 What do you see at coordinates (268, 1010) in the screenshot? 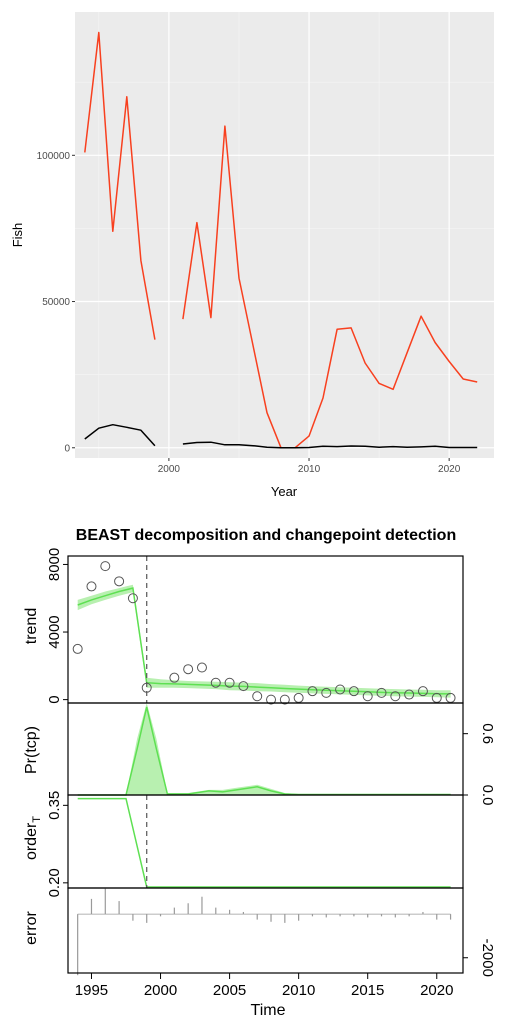
I see `chart2-x-axis-title: Time` at bounding box center [268, 1010].